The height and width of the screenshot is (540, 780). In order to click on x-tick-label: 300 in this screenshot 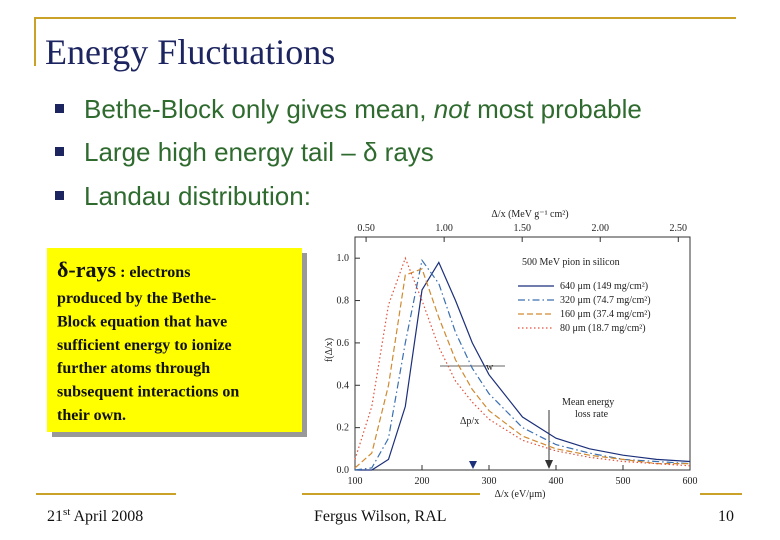, I will do `click(489, 481)`.